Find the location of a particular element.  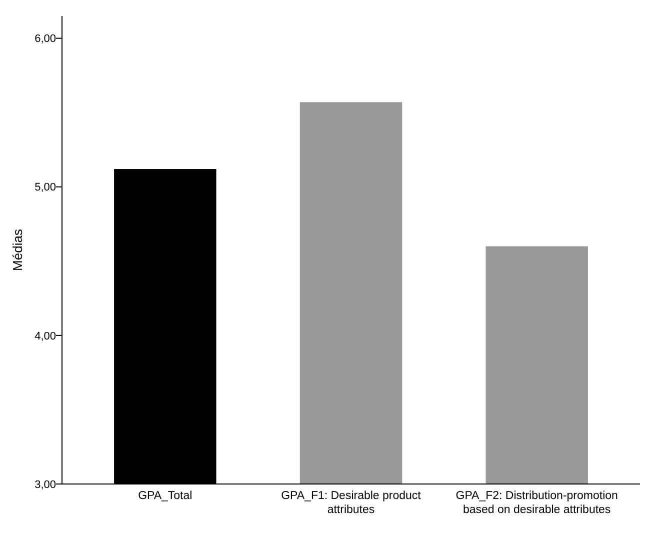

y-axis-title: Médias is located at coordinates (17, 249).